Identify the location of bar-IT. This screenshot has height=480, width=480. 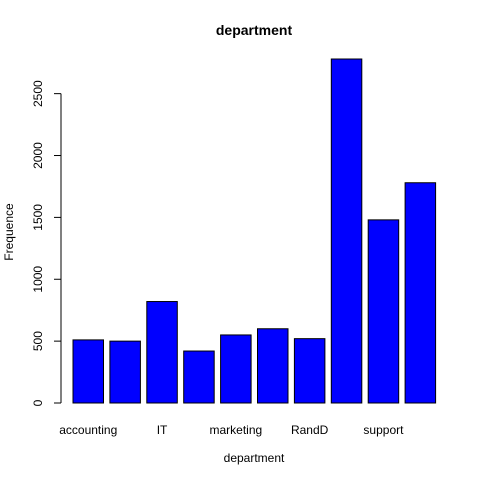
(162, 352).